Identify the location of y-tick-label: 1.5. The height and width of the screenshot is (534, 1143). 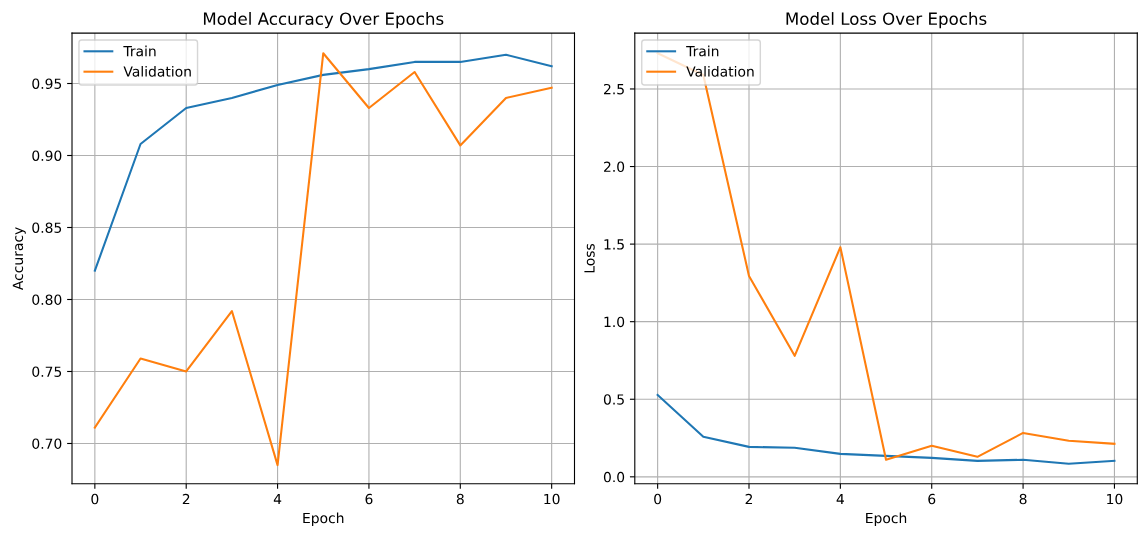
(614, 244).